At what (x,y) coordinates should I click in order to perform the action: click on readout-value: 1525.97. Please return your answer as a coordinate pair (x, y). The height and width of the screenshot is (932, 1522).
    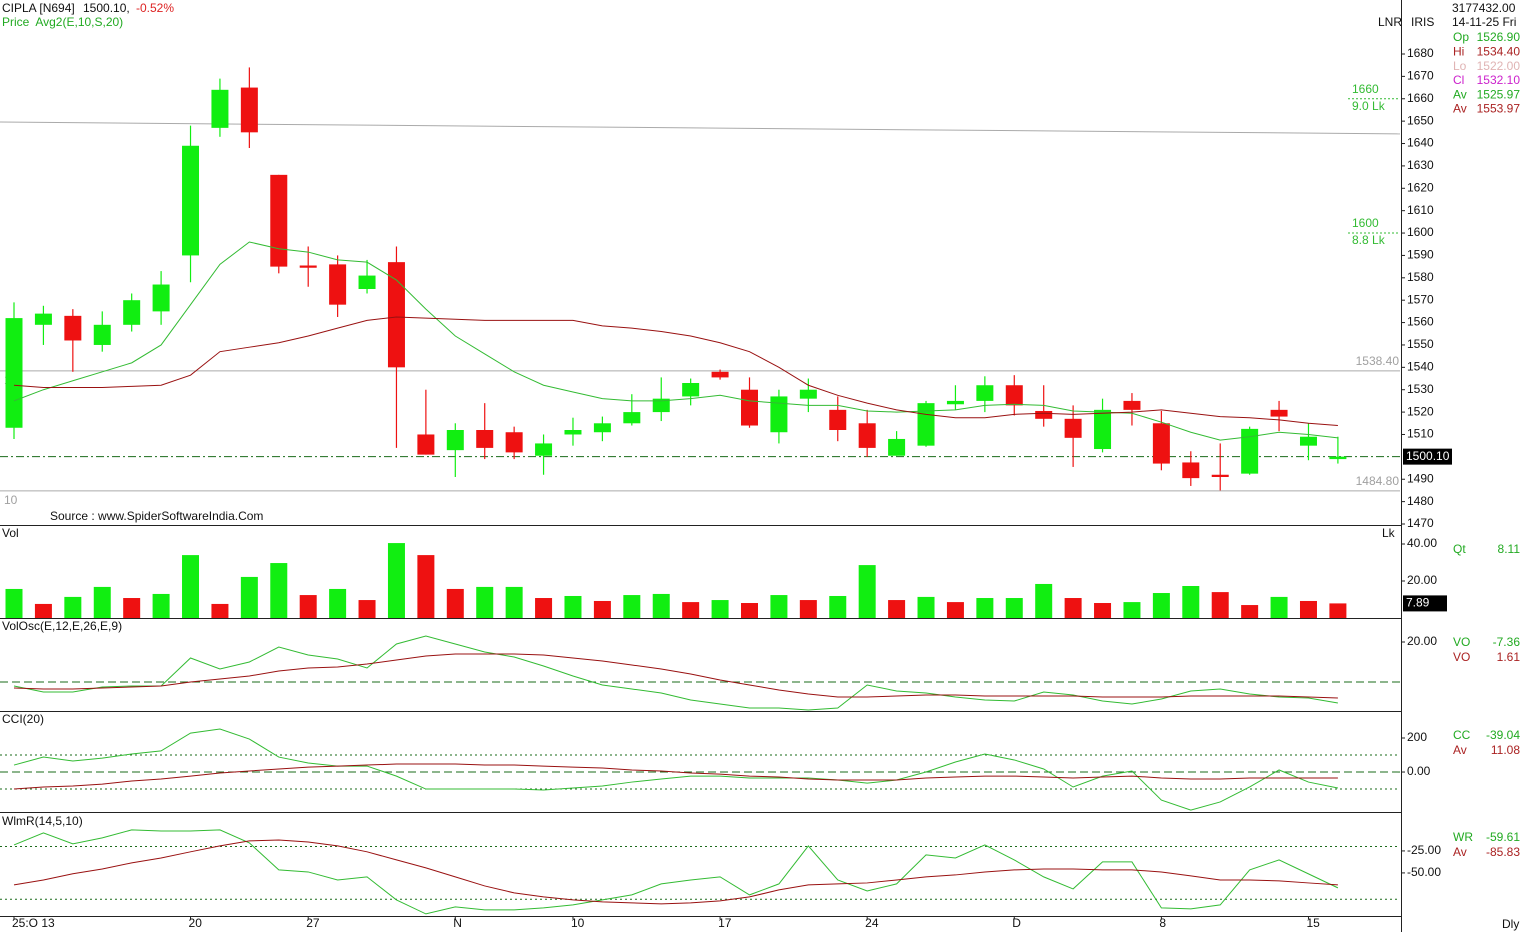
    Looking at the image, I should click on (1499, 94).